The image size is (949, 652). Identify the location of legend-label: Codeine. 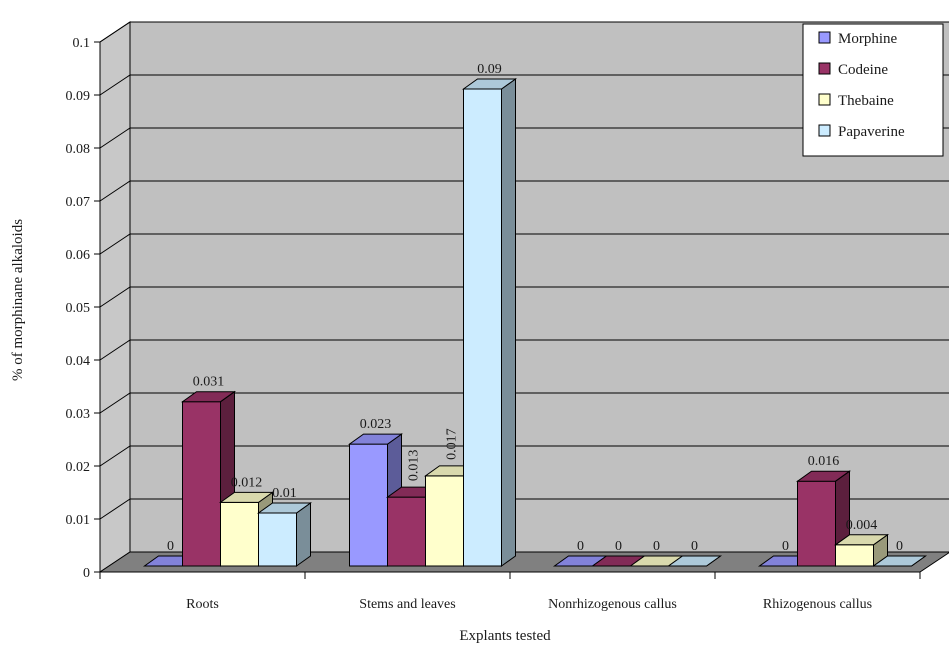
(863, 70).